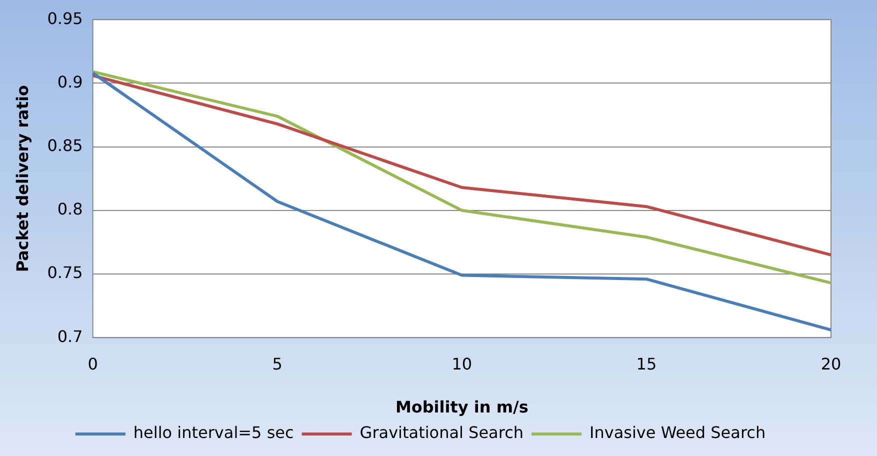 The width and height of the screenshot is (877, 456). I want to click on x-tick-label: 10, so click(462, 364).